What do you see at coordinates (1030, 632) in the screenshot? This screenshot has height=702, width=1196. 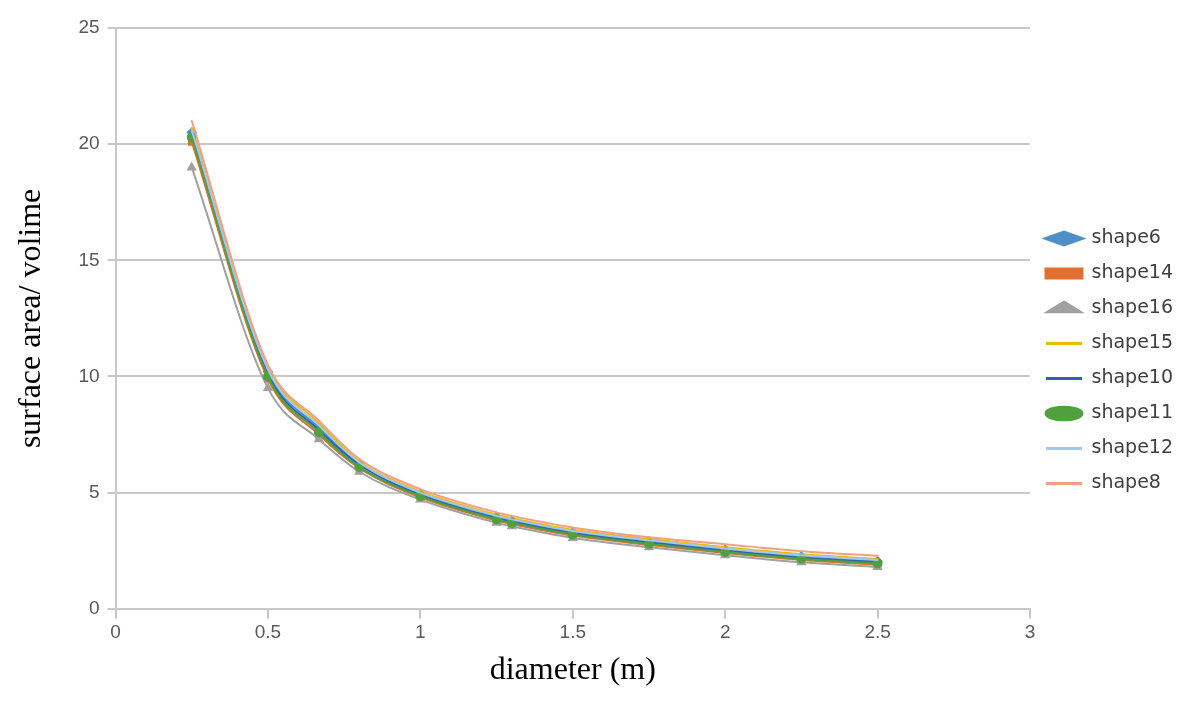 I see `x-tick-label: 3` at bounding box center [1030, 632].